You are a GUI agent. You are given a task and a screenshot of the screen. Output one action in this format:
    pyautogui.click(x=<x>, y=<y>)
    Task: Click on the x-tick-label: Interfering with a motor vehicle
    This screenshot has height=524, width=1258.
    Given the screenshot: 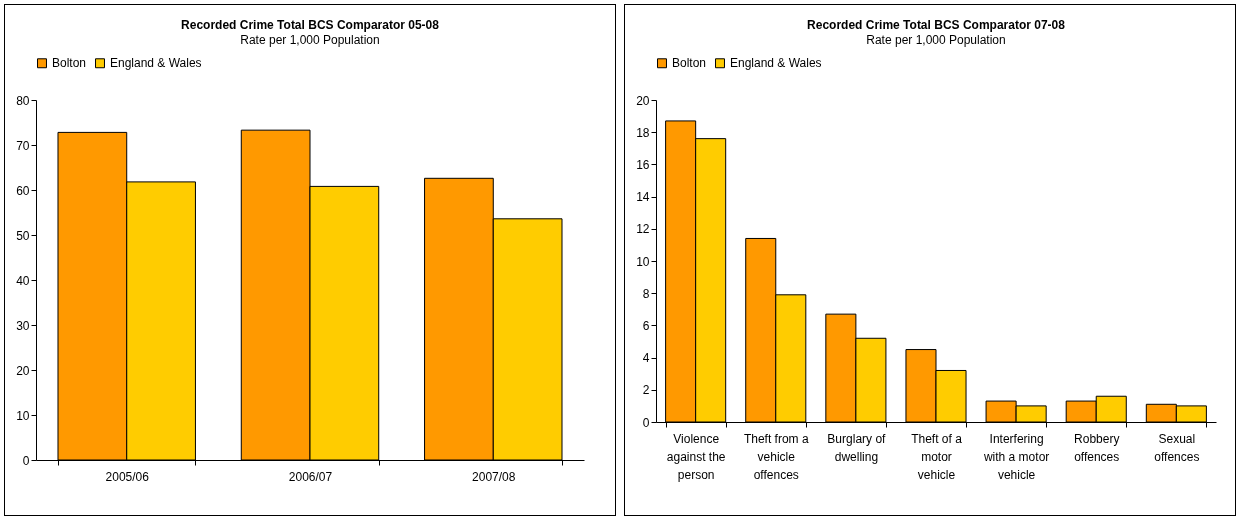 What is the action you would take?
    pyautogui.click(x=1016, y=456)
    